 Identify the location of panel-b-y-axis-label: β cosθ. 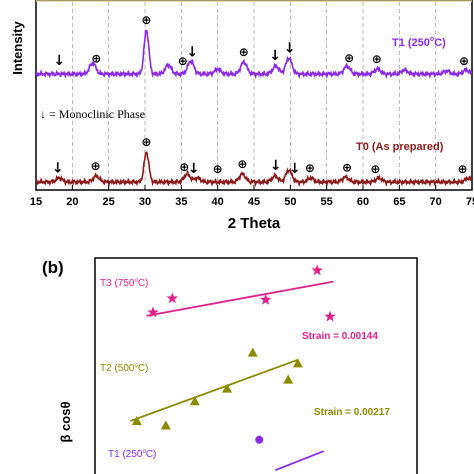
(65, 422).